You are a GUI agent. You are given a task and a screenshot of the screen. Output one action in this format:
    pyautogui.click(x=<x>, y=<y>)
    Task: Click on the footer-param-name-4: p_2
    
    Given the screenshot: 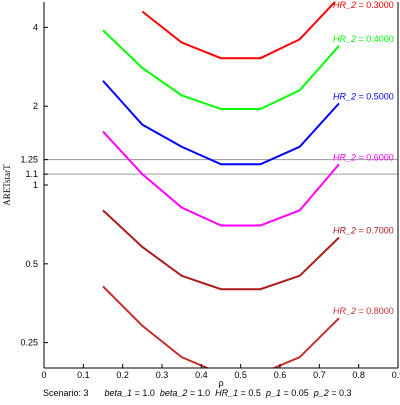 What is the action you would take?
    pyautogui.click(x=321, y=393)
    